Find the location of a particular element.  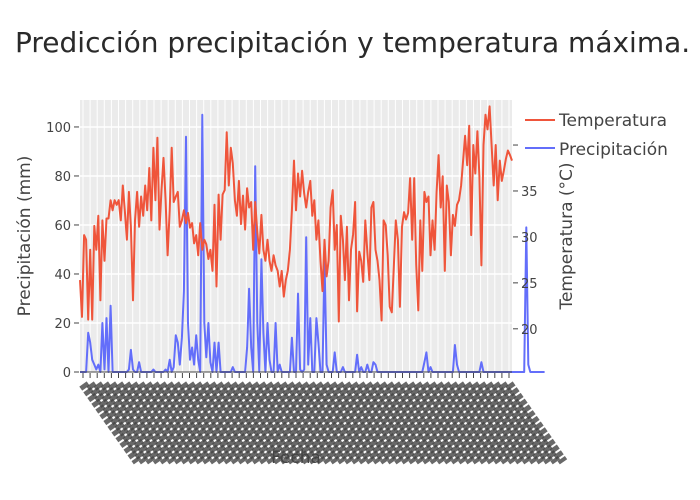

x-axis-ticks is located at coordinates (296, 375).